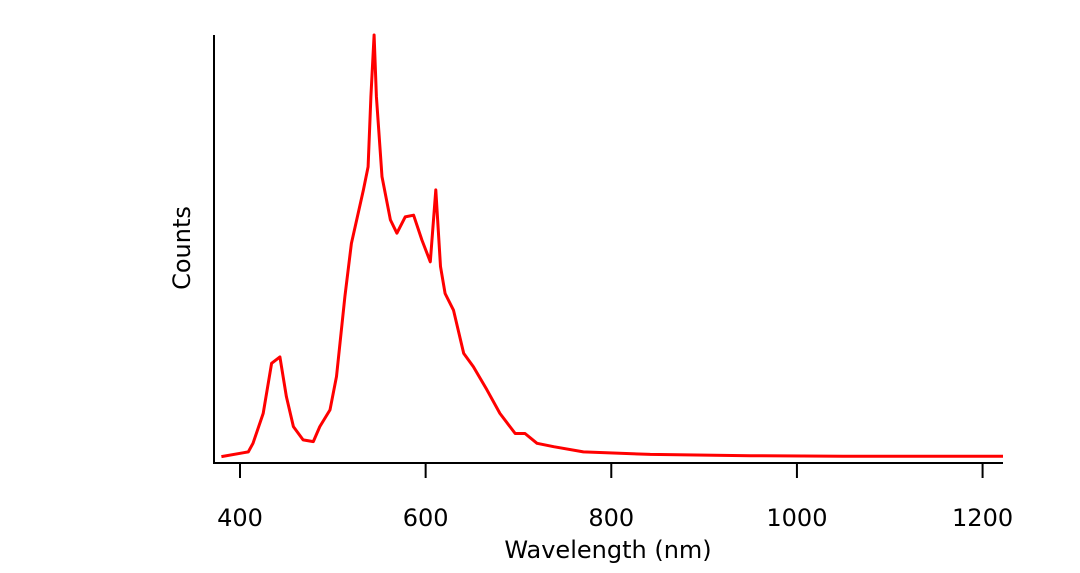  Describe the element at coordinates (182, 248) in the screenshot. I see `y-axis-label: Counts` at that location.